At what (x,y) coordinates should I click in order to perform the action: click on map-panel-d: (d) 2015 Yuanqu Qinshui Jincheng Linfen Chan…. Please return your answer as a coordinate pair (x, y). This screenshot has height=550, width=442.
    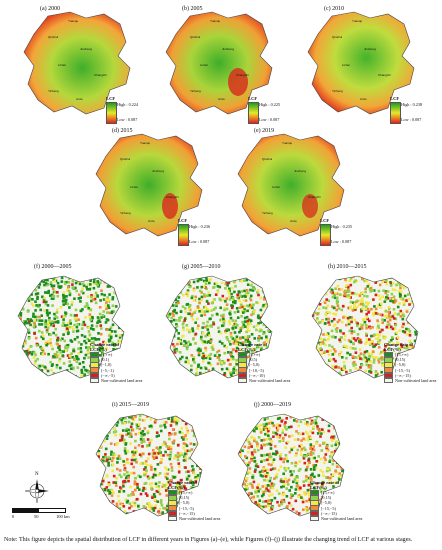
    Looking at the image, I should click on (150, 187).